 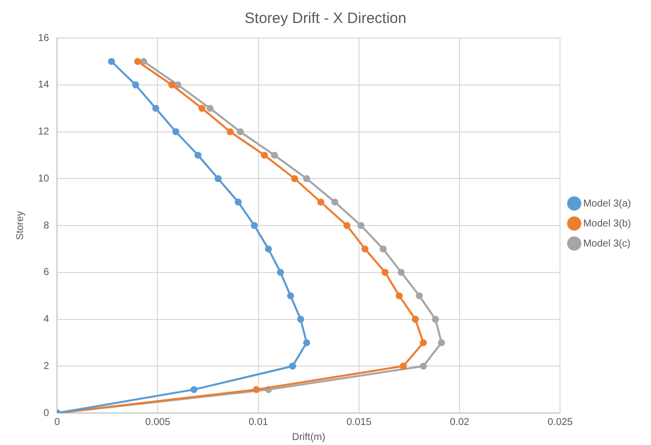 I want to click on x-tick-label: 0, so click(x=57, y=422).